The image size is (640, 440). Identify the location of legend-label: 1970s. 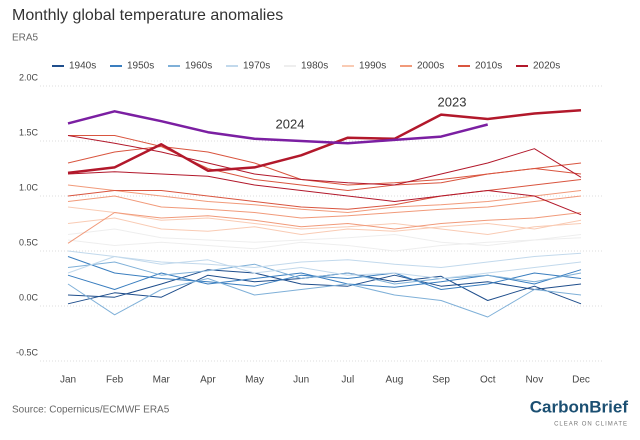
(256, 66).